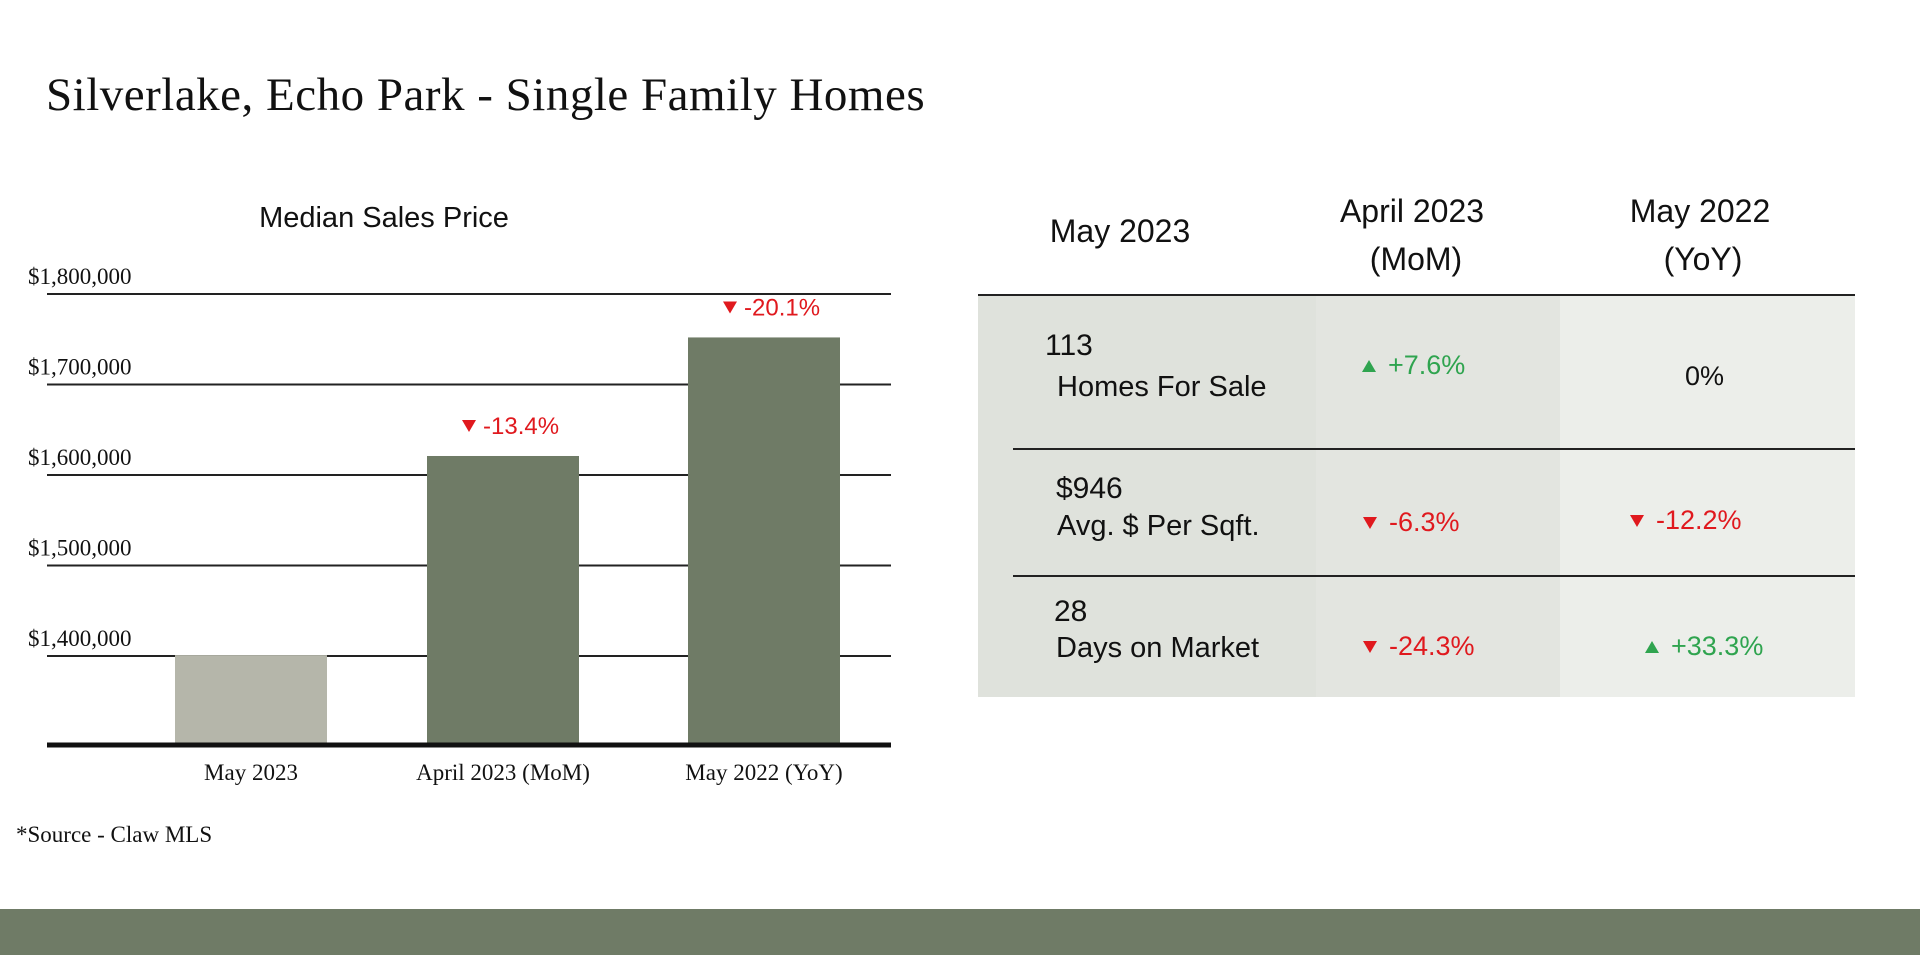 The width and height of the screenshot is (1920, 966). I want to click on bar-data-label: -20.1%, so click(782, 307).